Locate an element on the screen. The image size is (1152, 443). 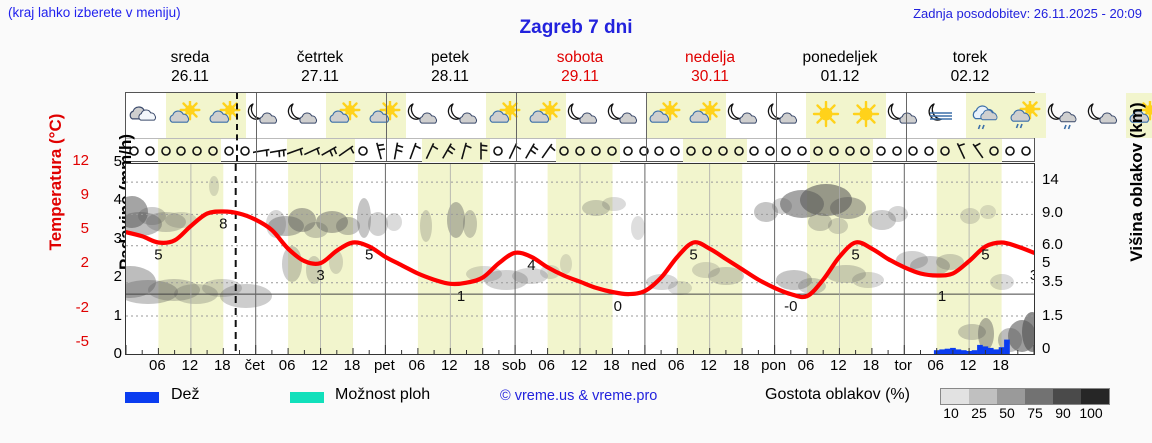
day-name: nedelja is located at coordinates (710, 57).